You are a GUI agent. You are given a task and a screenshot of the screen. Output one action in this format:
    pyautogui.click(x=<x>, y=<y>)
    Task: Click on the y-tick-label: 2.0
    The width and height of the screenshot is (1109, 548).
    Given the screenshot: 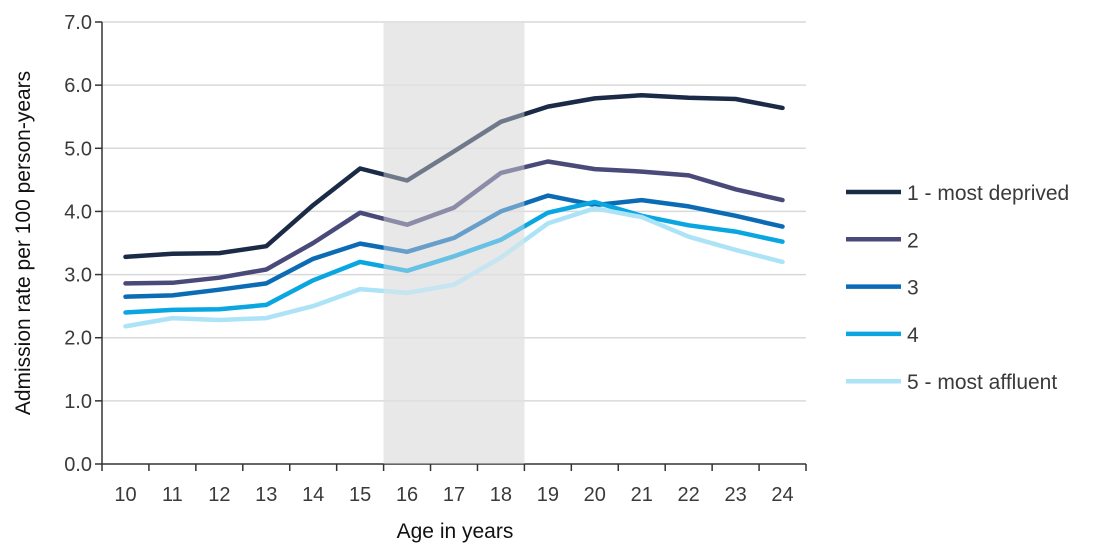 What is the action you would take?
    pyautogui.click(x=78, y=339)
    